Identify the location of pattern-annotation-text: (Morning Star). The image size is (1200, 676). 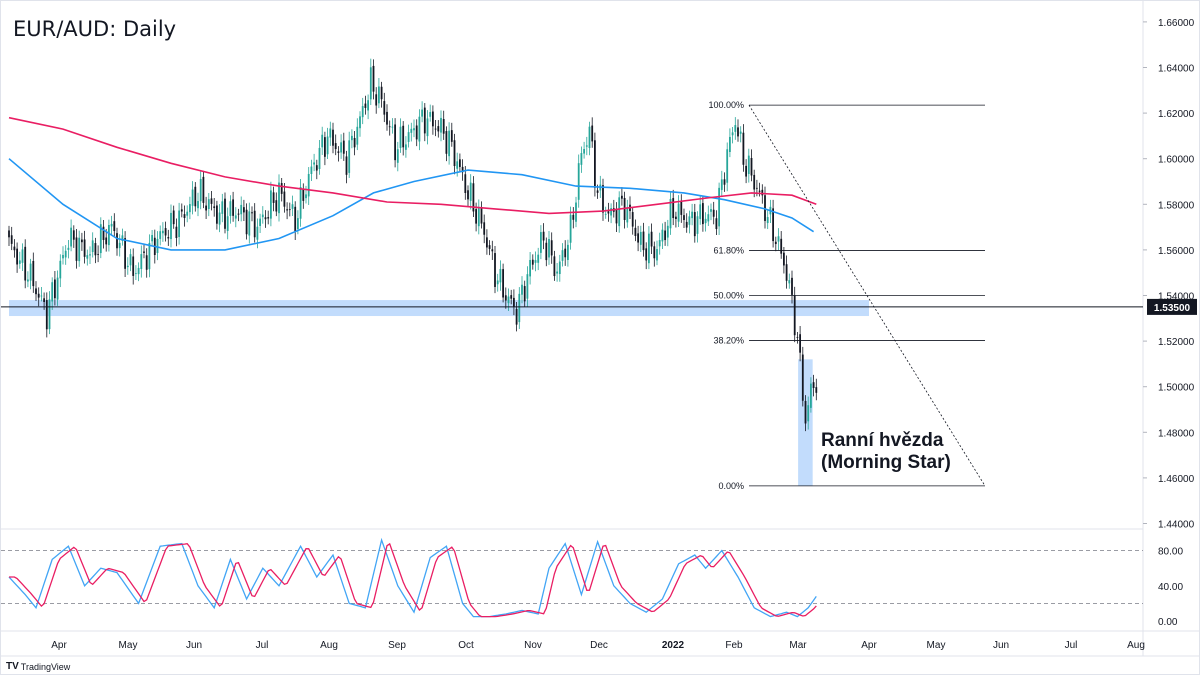
(886, 462).